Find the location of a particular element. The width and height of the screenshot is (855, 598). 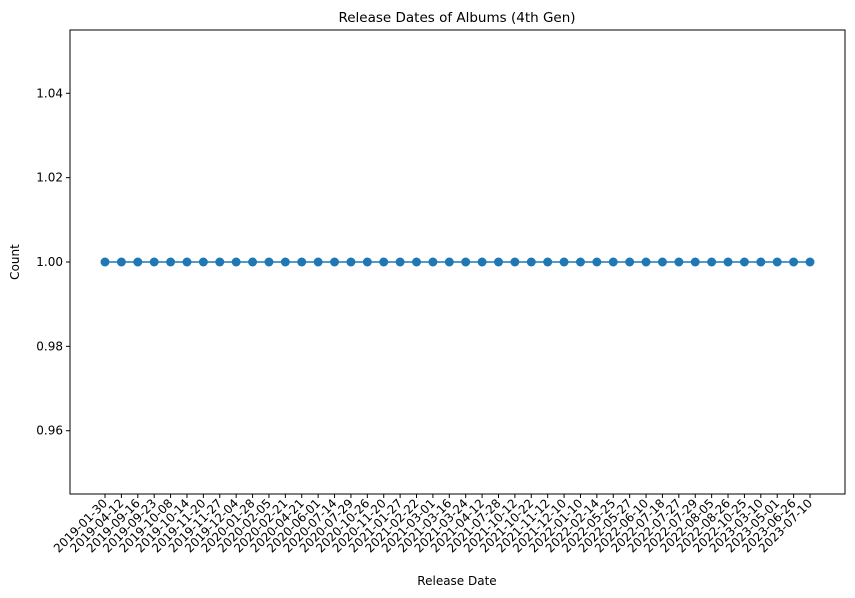

y-tick-label: 0.96 is located at coordinates (49, 431).